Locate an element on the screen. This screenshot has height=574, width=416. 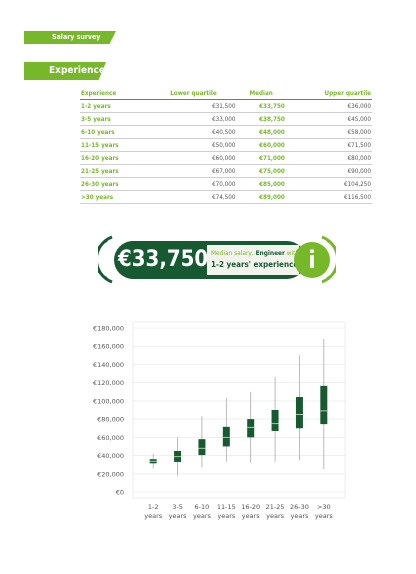
x-tick-label: 26-30 is located at coordinates (299, 507).